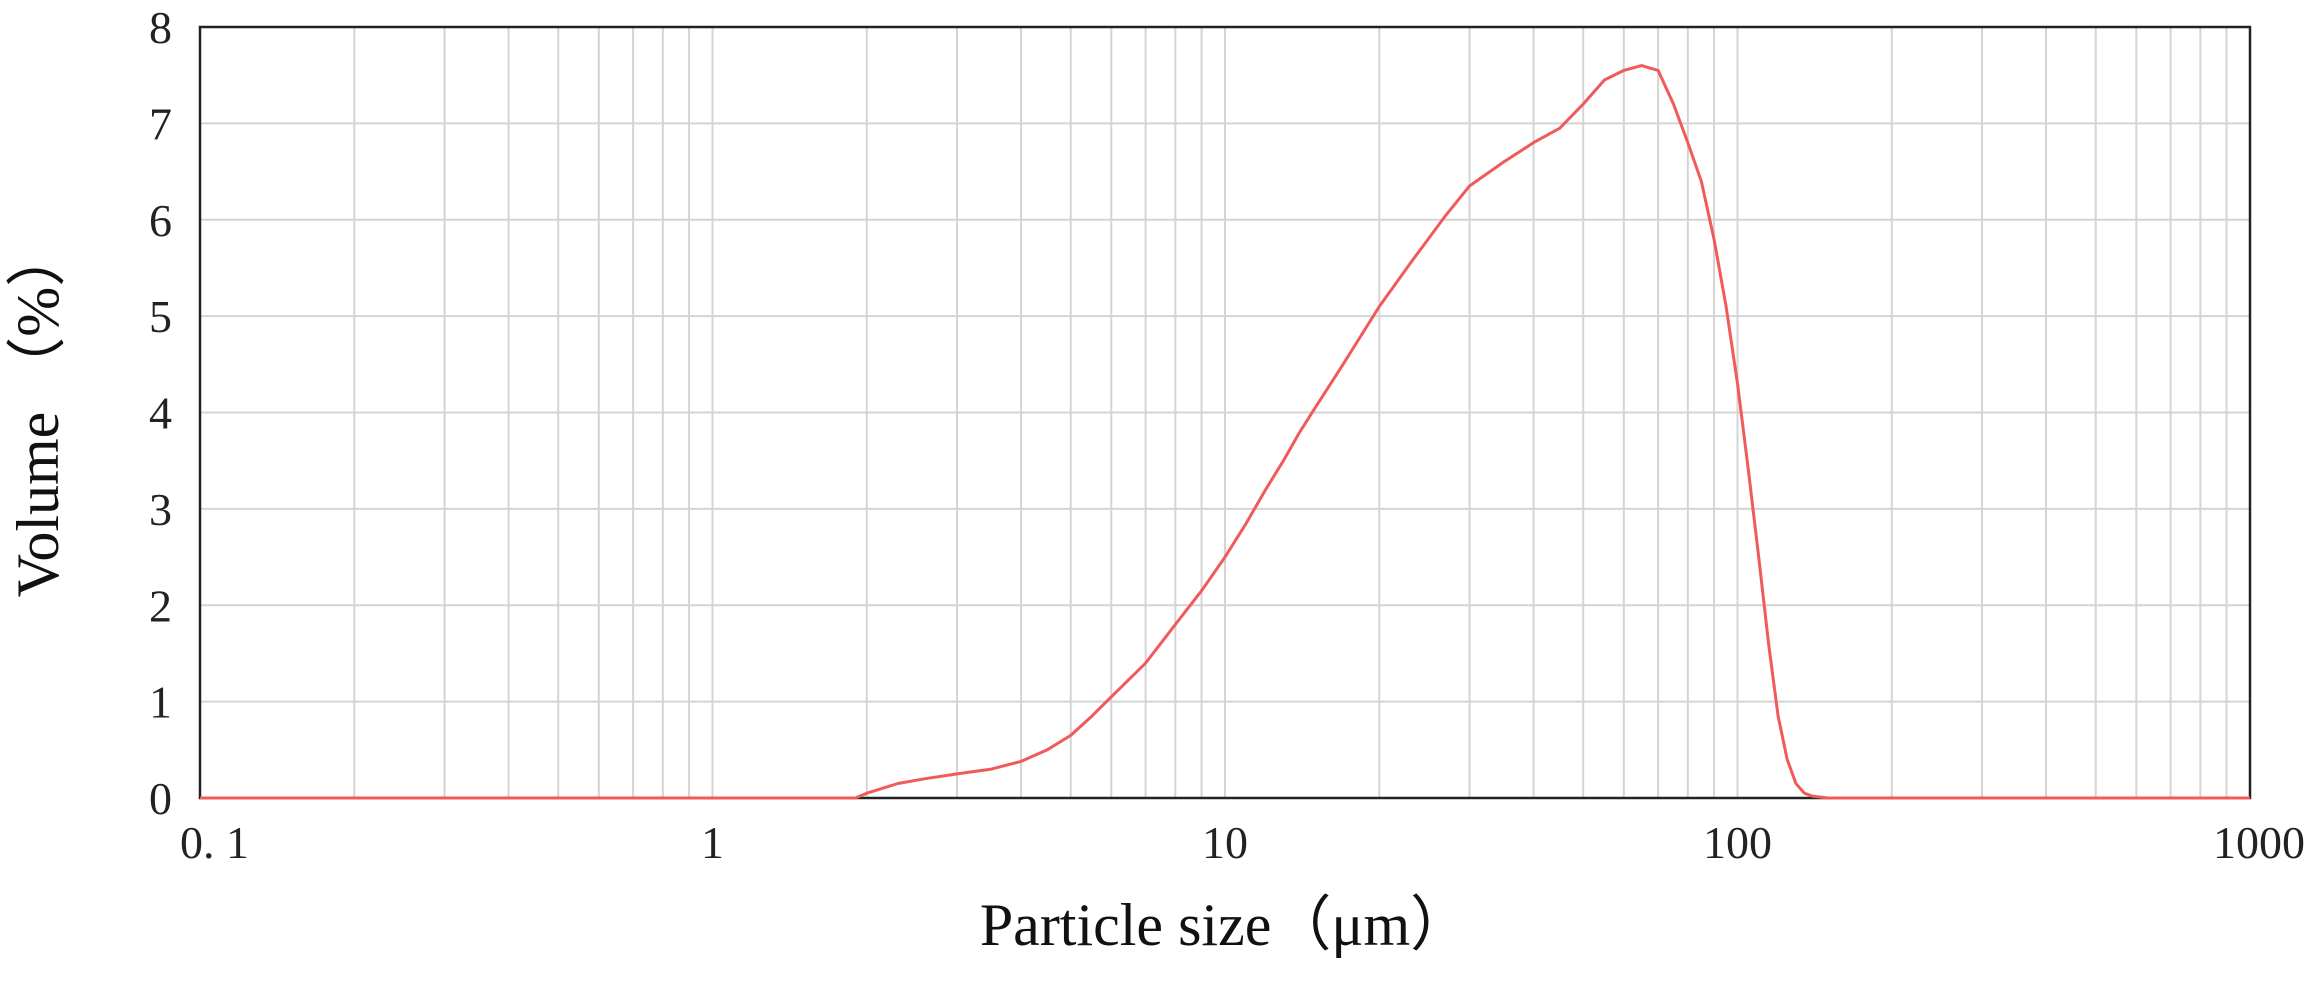  Describe the element at coordinates (160, 316) in the screenshot. I see `y-tick-label: 5` at that location.